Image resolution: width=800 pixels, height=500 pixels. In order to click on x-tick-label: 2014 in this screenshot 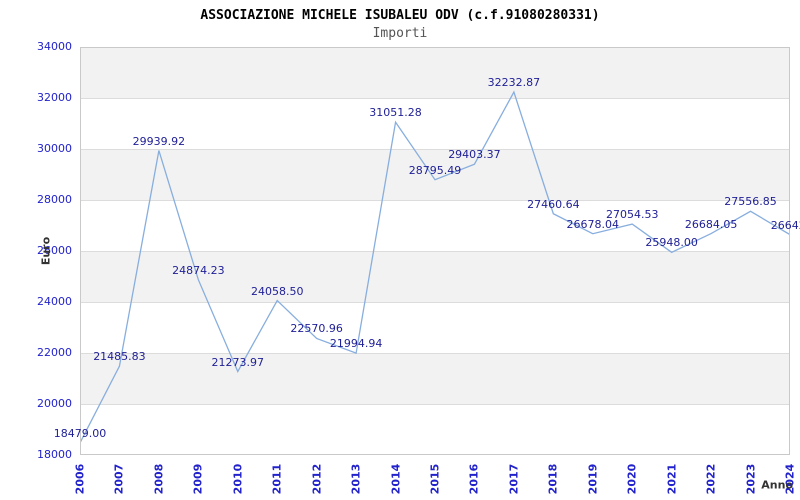, I will do `click(396, 479)`.